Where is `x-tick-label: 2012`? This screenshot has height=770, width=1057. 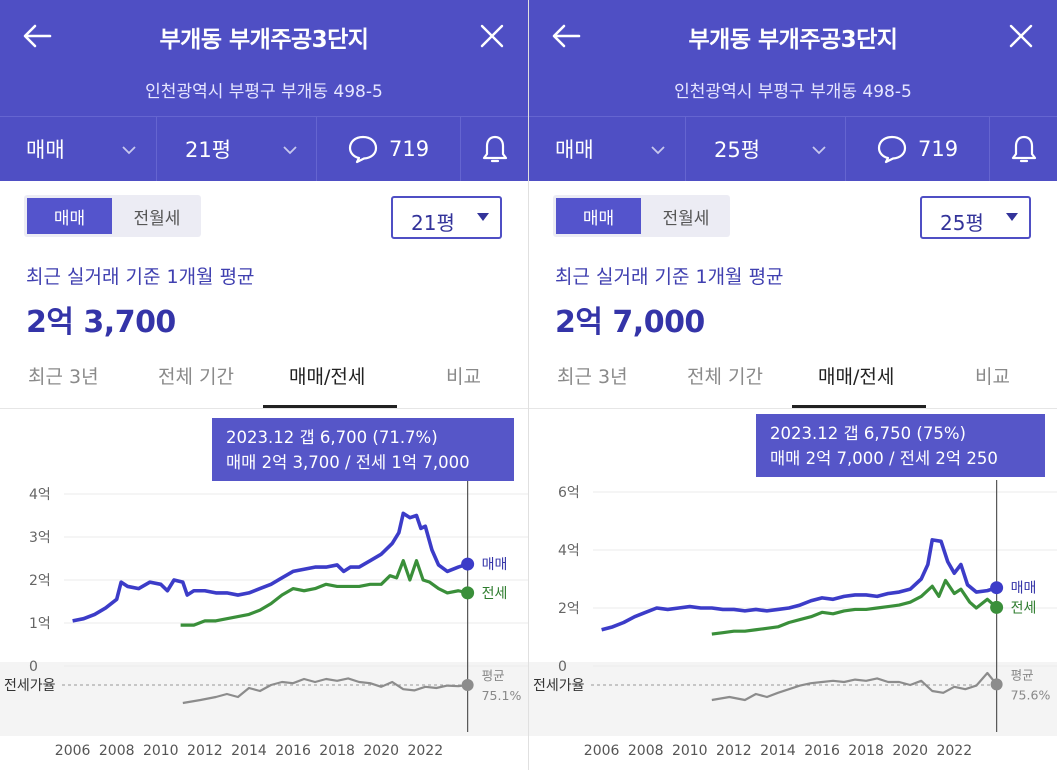 x-tick-label: 2012 is located at coordinates (734, 751).